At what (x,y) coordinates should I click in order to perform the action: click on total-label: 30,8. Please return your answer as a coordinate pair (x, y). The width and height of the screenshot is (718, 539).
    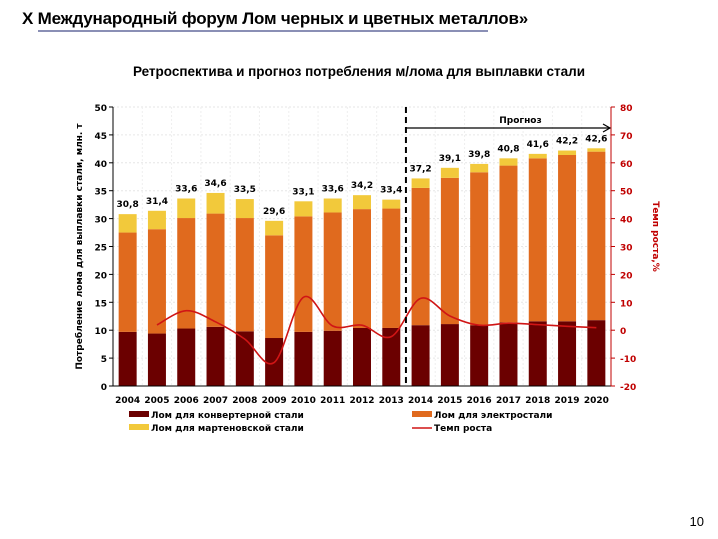
    Looking at the image, I should click on (128, 205).